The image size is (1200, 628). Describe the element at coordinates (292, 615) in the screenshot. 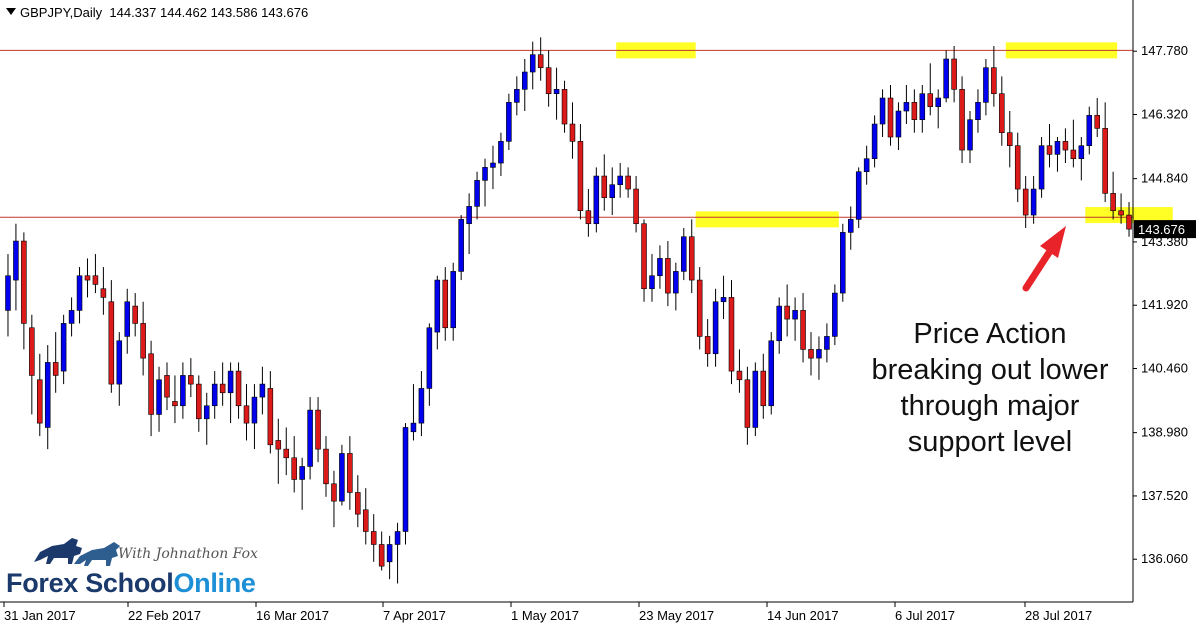

I see `x-tick-label: 16 Mar 2017` at that location.